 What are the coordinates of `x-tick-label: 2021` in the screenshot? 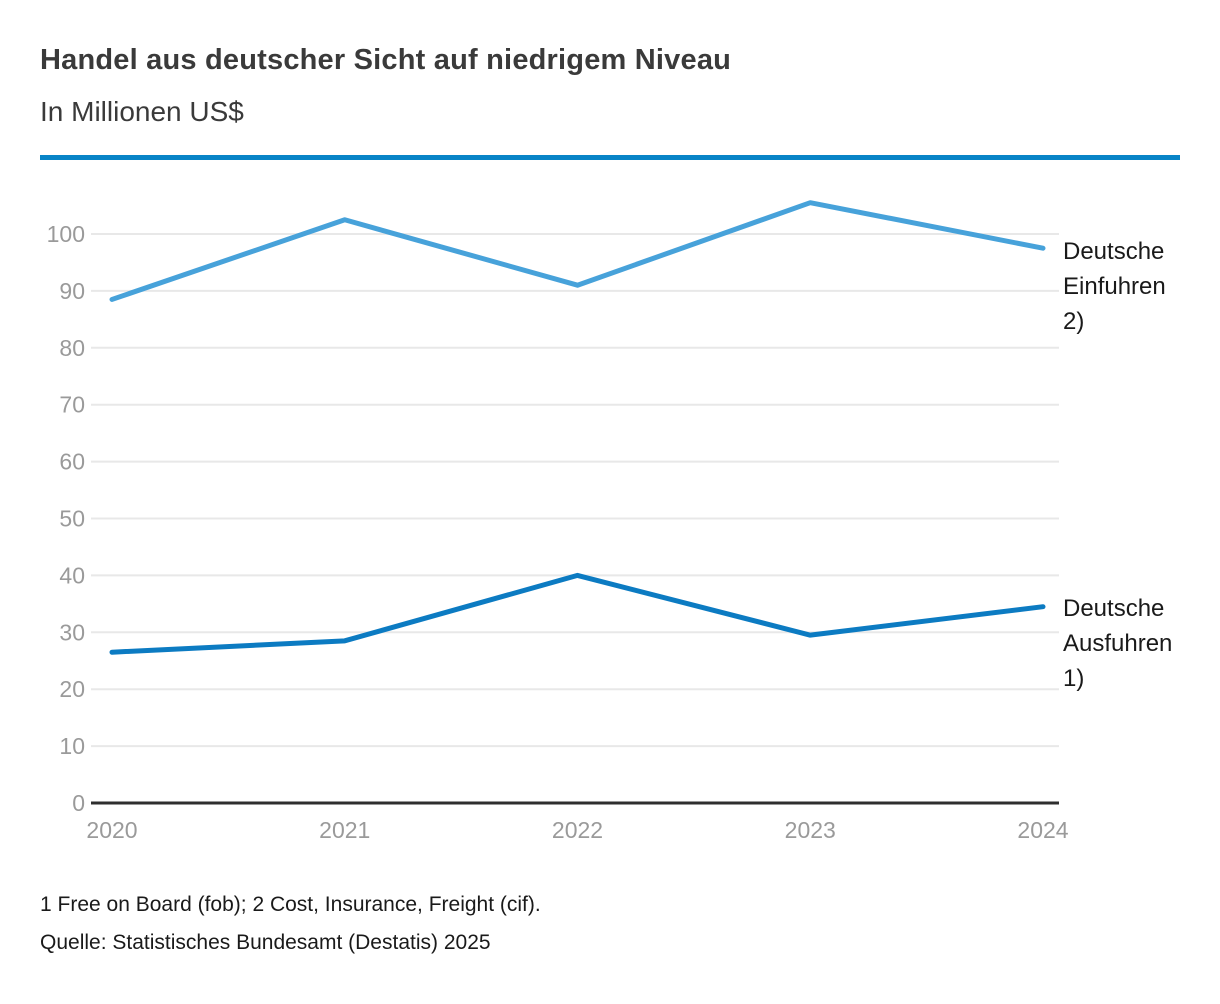 It's located at (344, 830).